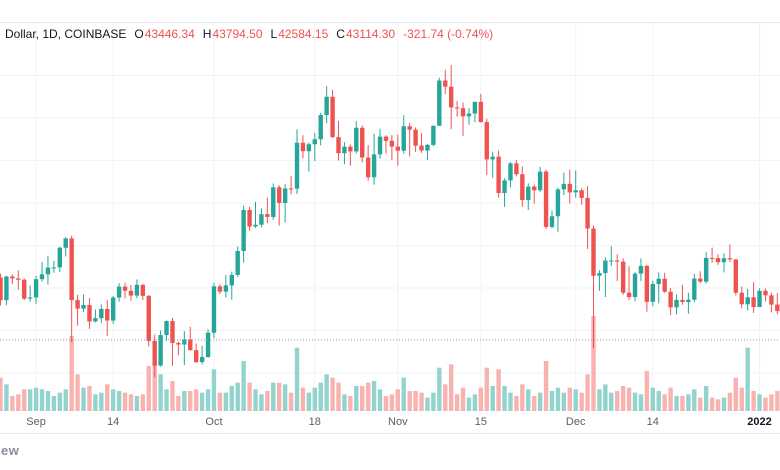 Image resolution: width=780 pixels, height=470 pixels. Describe the element at coordinates (66, 34) in the screenshot. I see `symbol-title: Dollar, 1D, COINBASE` at that location.